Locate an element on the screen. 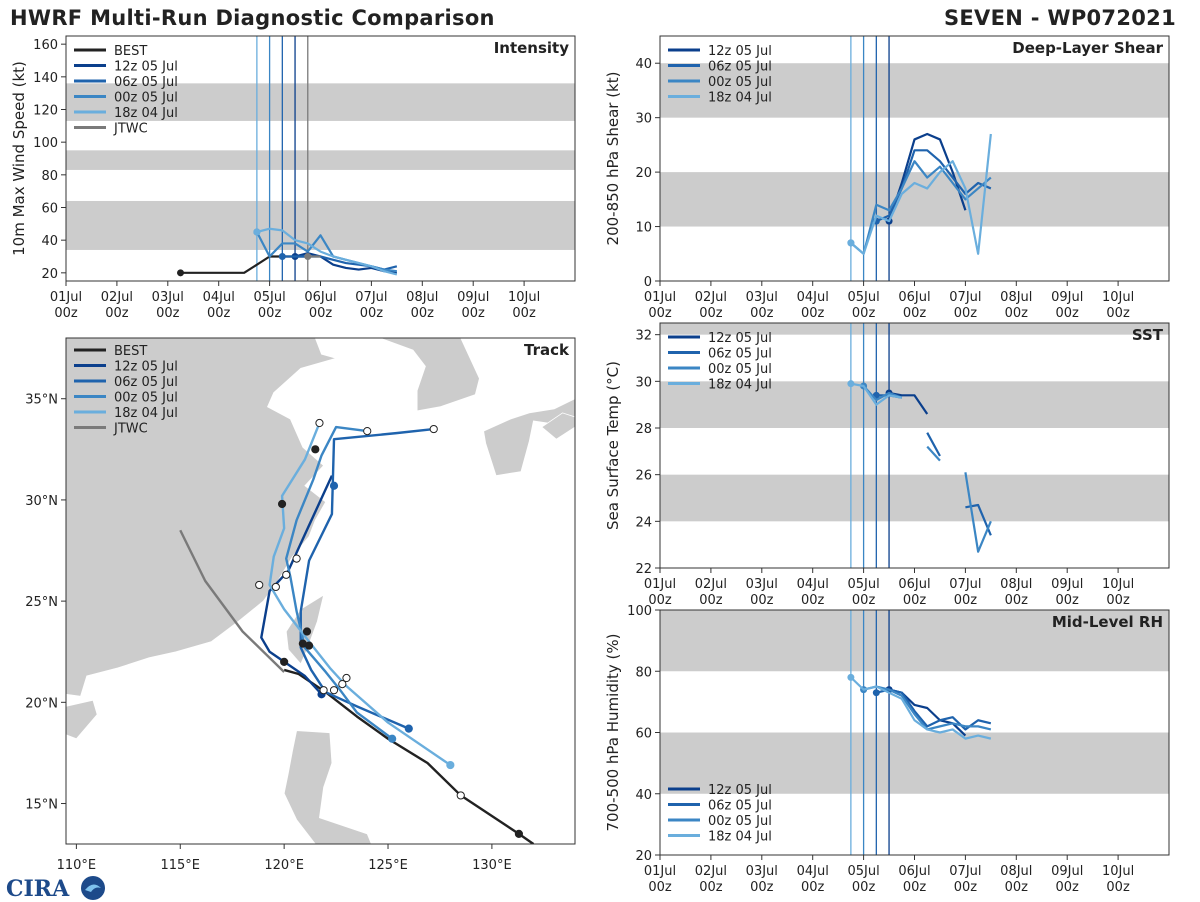  rh-xtick-day: 06Jul is located at coordinates (914, 871).